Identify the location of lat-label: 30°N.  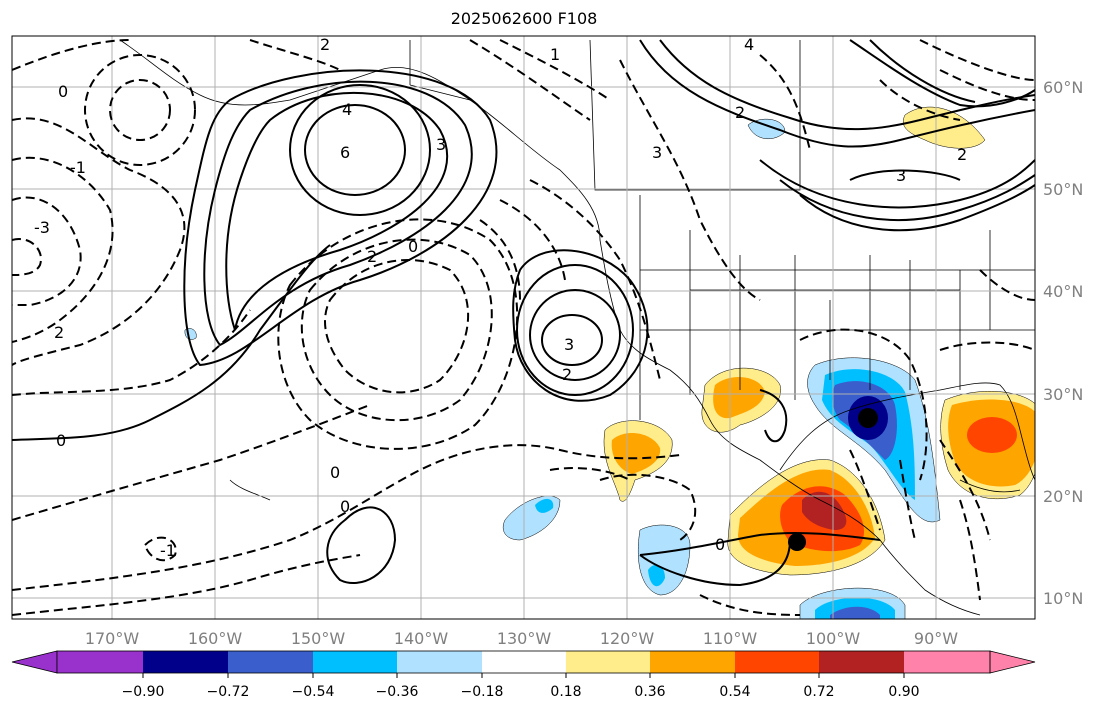
(1063, 394).